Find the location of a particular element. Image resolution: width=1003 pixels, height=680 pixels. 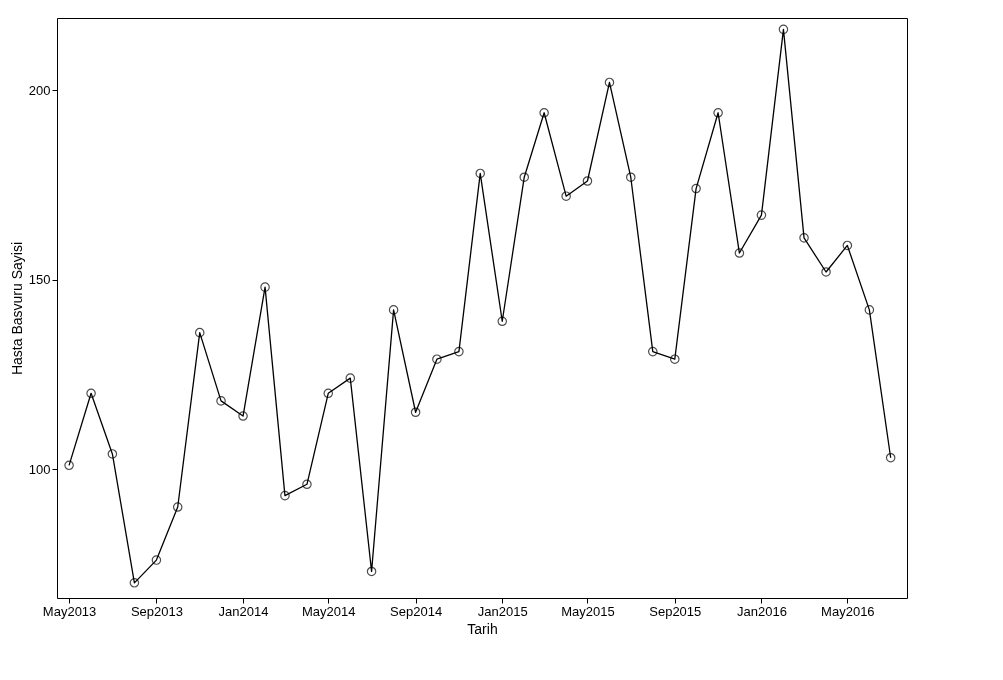

x-tick-label: Sep2013 is located at coordinates (156, 611).